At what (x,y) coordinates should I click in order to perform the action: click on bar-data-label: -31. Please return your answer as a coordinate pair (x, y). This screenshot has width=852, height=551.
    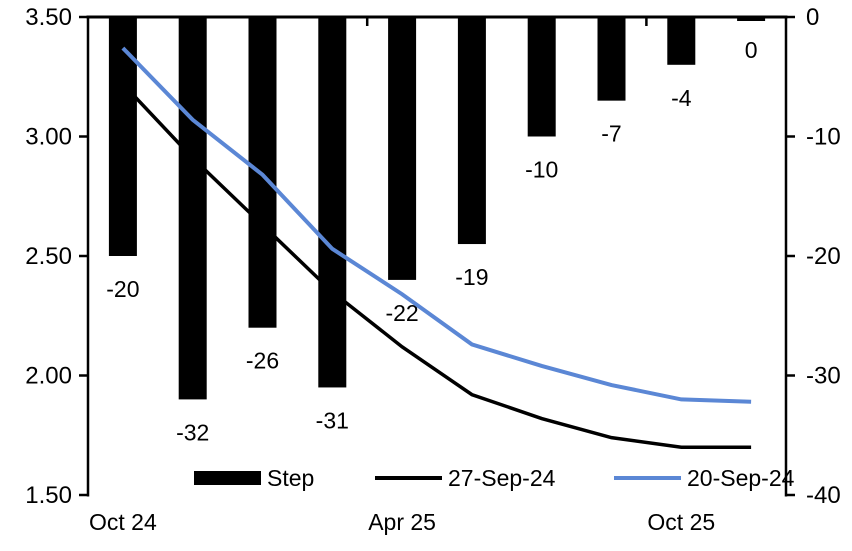
    Looking at the image, I should click on (332, 420).